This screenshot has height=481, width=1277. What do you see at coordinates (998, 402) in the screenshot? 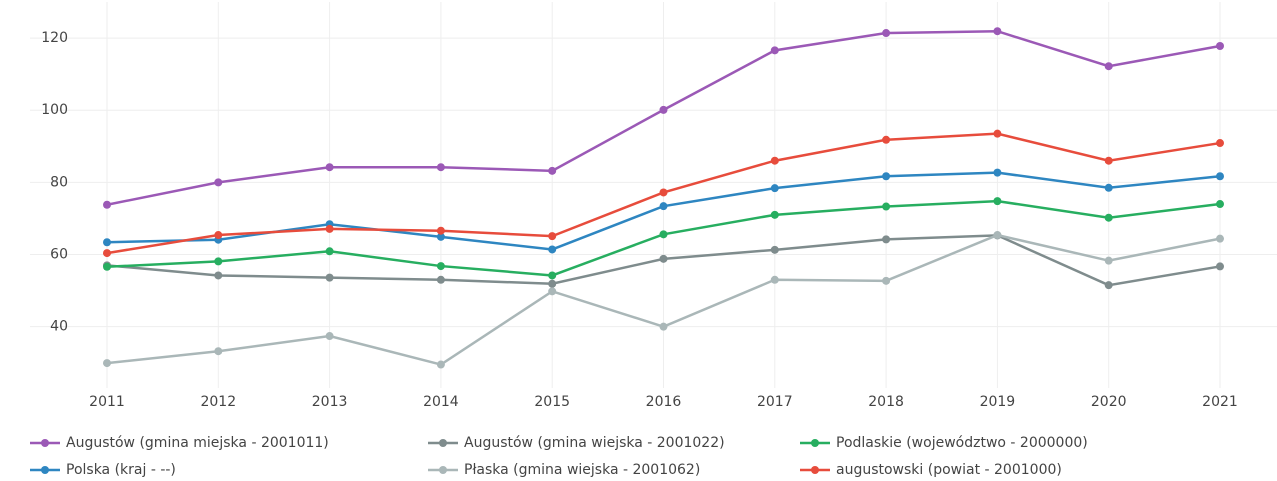
I see `x-tick-label: 2019` at bounding box center [998, 402].